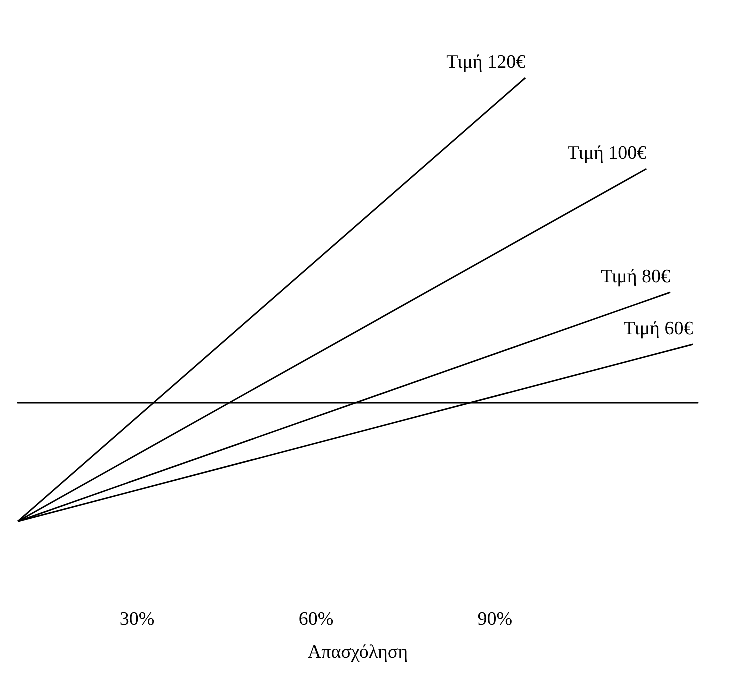 This screenshot has height=680, width=751. Describe the element at coordinates (659, 329) in the screenshot. I see `series-label: Τιμή 60€` at that location.